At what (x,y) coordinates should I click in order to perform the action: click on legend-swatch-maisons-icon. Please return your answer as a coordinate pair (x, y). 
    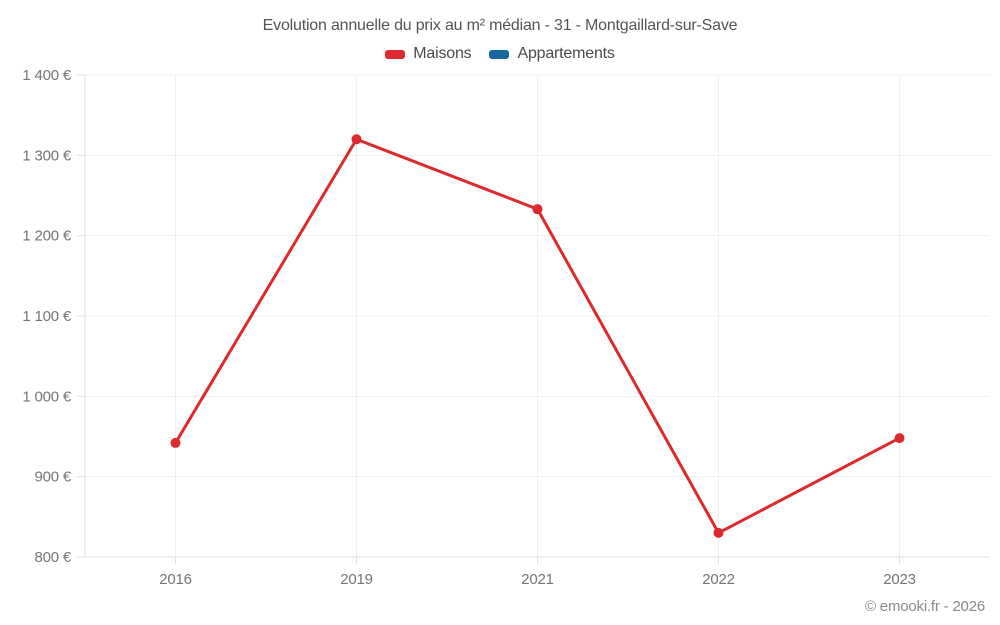
    Looking at the image, I should click on (395, 54).